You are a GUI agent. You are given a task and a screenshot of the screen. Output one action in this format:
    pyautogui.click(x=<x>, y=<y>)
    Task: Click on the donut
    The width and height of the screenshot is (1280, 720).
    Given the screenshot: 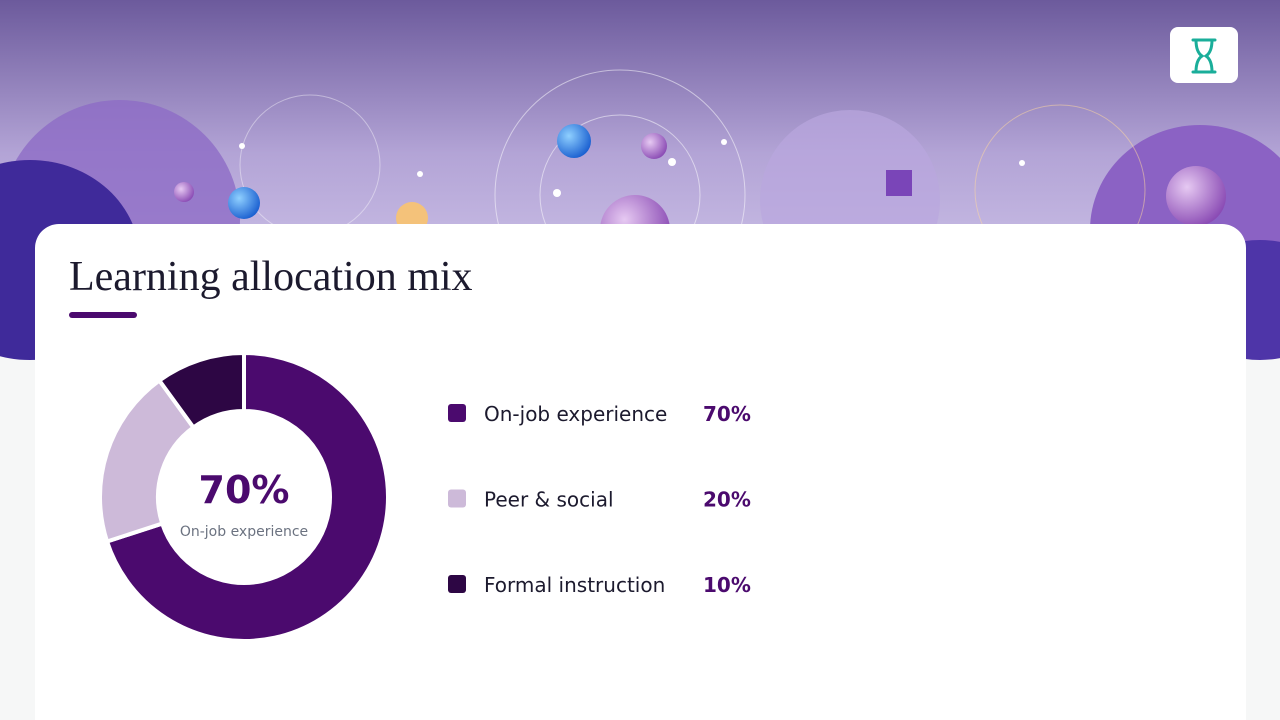 What is the action you would take?
    pyautogui.click(x=244, y=496)
    